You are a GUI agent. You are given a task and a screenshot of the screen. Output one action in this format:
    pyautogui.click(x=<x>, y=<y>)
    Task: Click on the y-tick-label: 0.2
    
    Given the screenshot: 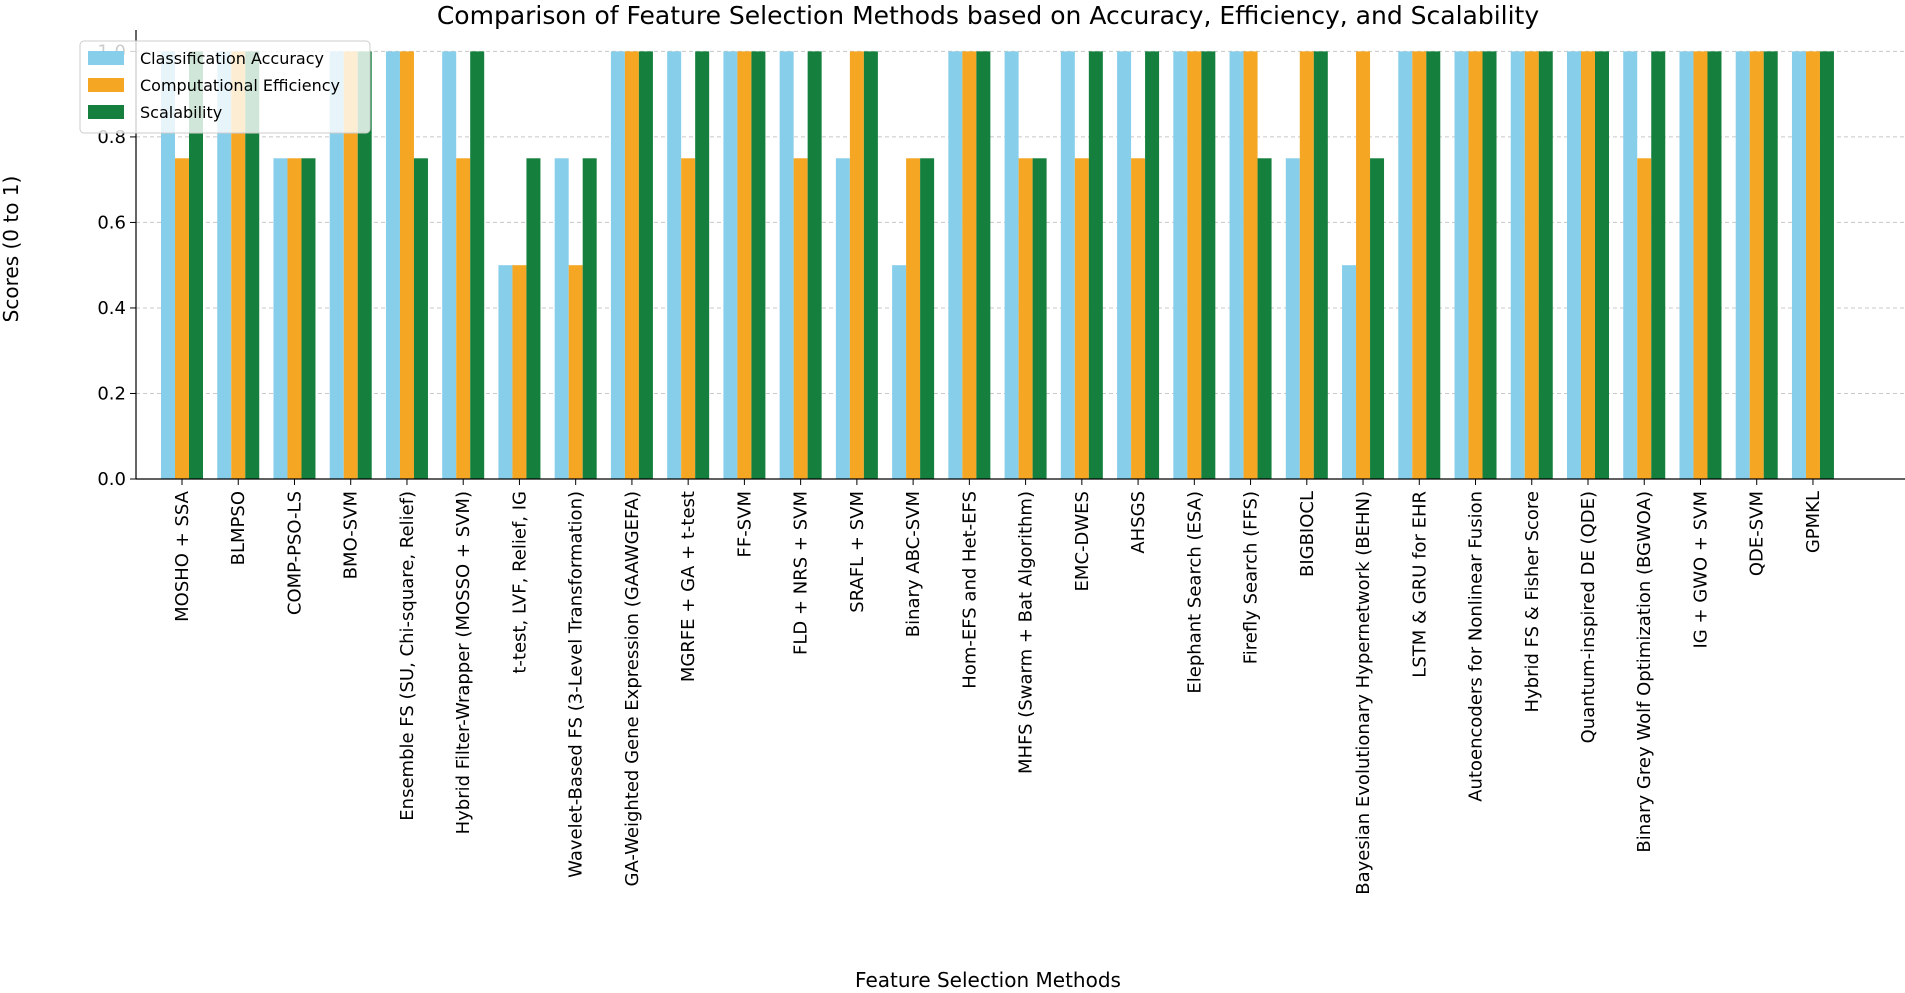 What is the action you would take?
    pyautogui.click(x=111, y=393)
    